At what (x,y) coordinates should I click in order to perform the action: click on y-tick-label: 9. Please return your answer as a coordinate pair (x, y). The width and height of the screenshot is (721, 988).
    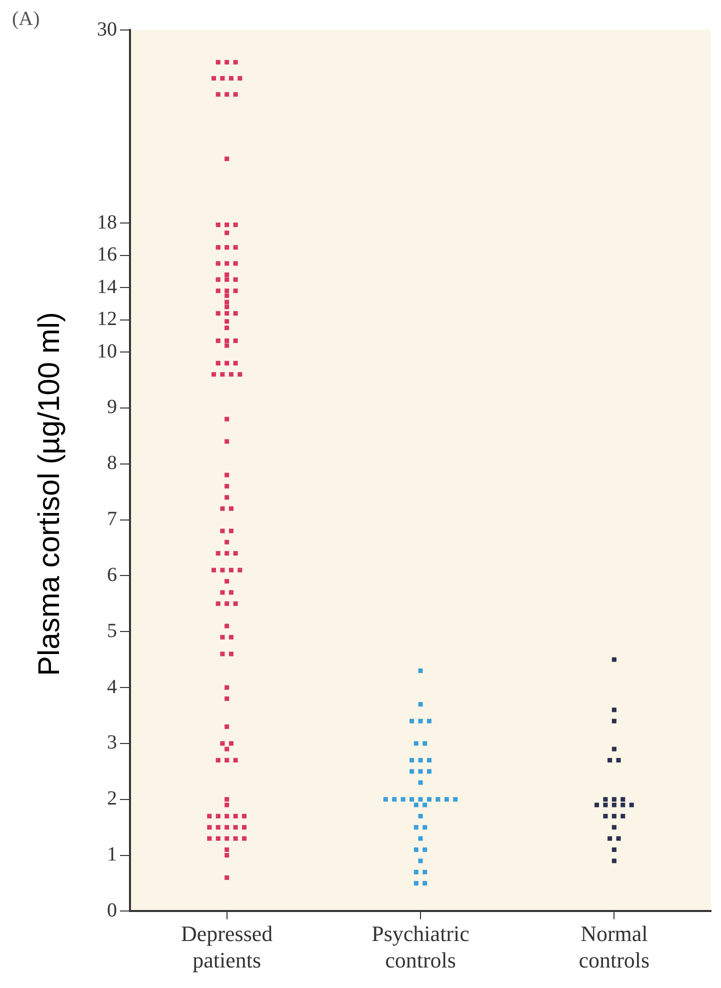
    Looking at the image, I should click on (112, 407).